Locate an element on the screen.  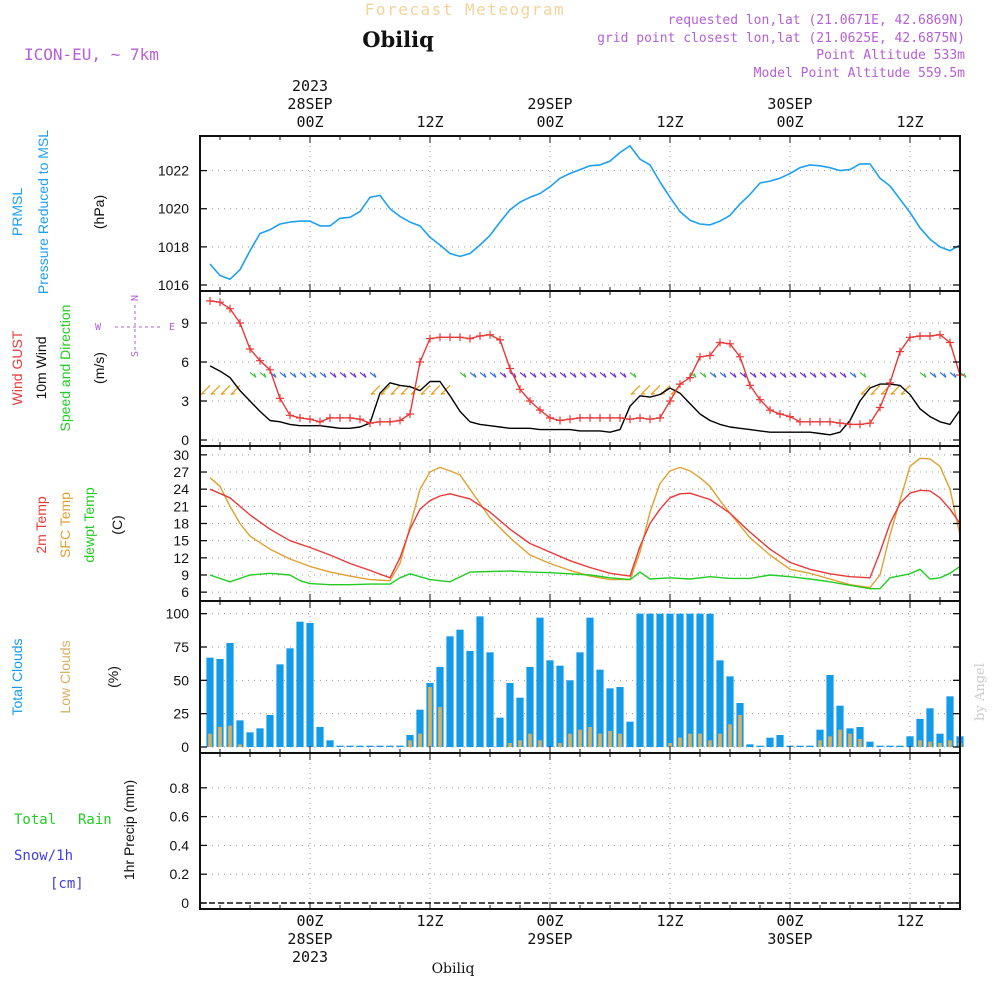
x-tick-label-bottom: 00Z is located at coordinates (309, 921).